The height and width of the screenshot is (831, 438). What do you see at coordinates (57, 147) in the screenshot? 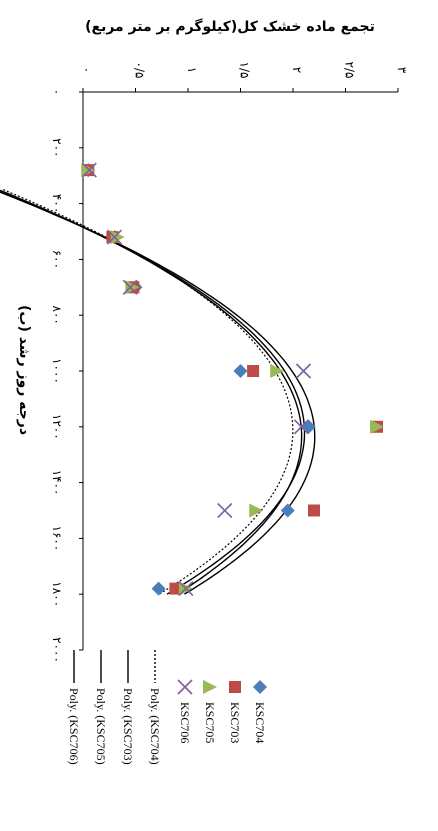
I see `x-tick-label: ۲۰۰` at bounding box center [57, 147].